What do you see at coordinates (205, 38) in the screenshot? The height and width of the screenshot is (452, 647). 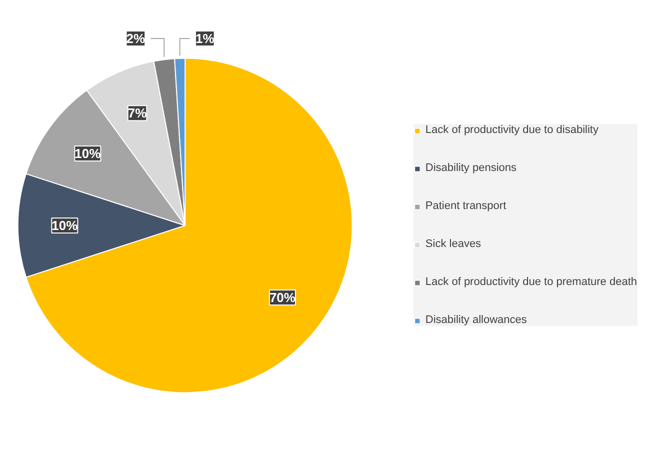 I see `data-label: 1%` at bounding box center [205, 38].